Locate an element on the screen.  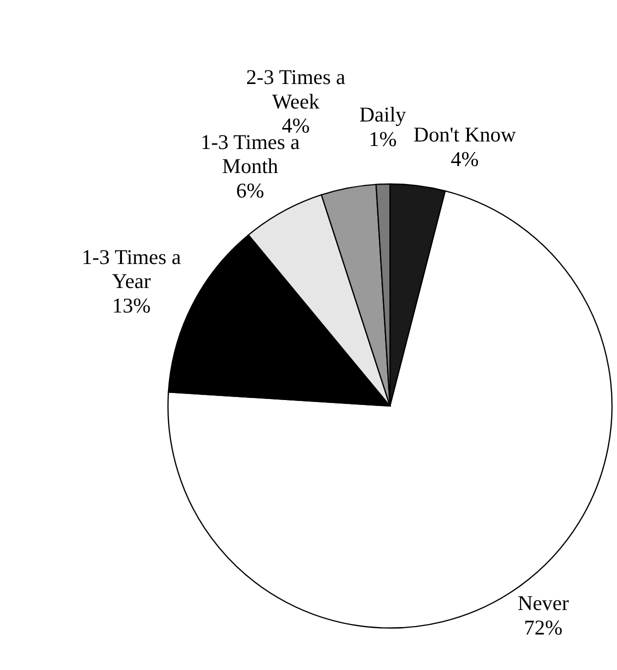
data-label: 6% is located at coordinates (250, 190).